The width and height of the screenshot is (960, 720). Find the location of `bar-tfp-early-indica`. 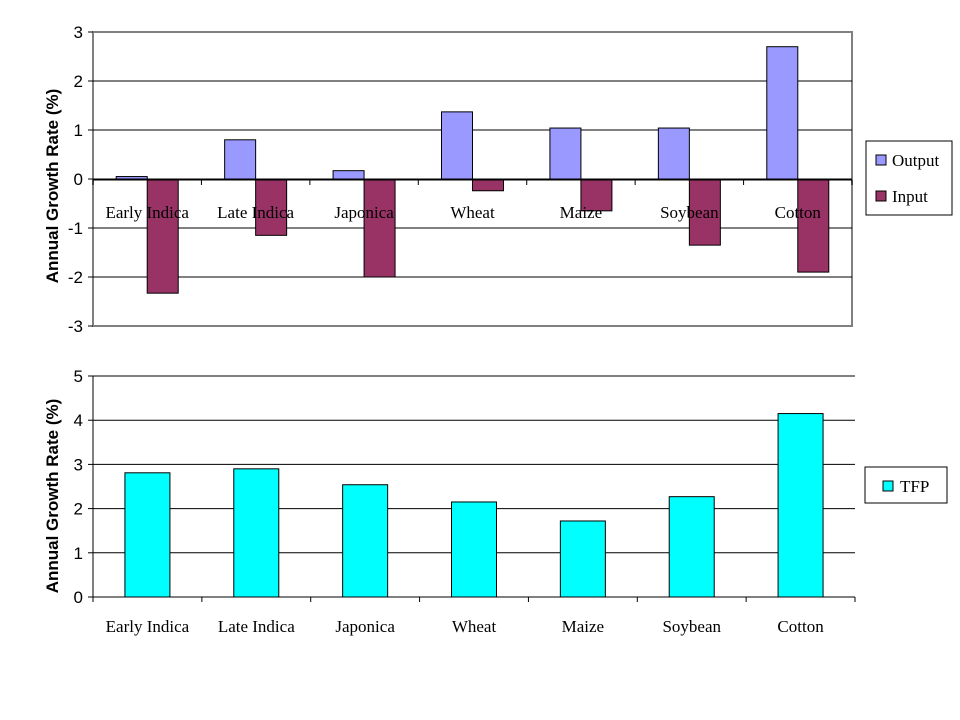

bar-tfp-early-indica is located at coordinates (147, 535).